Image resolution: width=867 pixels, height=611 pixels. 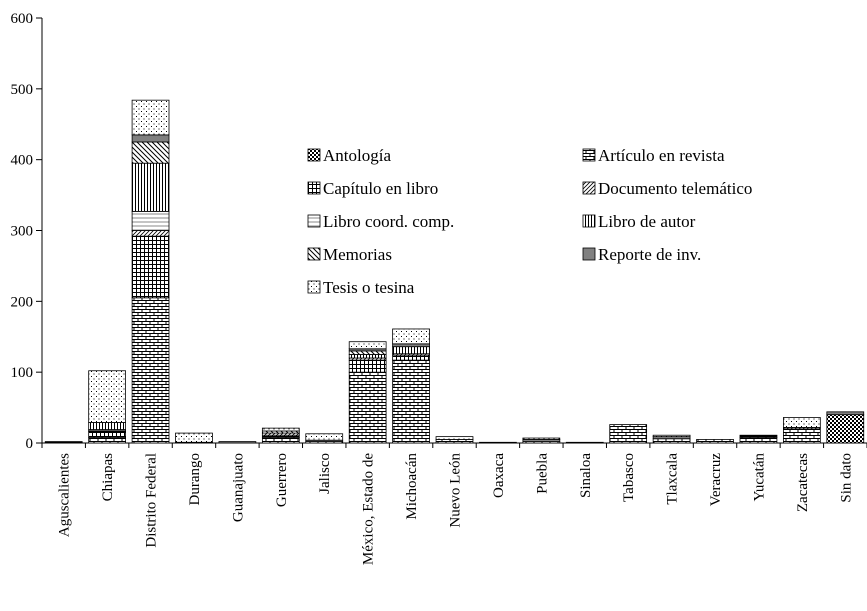 I want to click on legend-label: Tesis o tesina, so click(x=369, y=287).